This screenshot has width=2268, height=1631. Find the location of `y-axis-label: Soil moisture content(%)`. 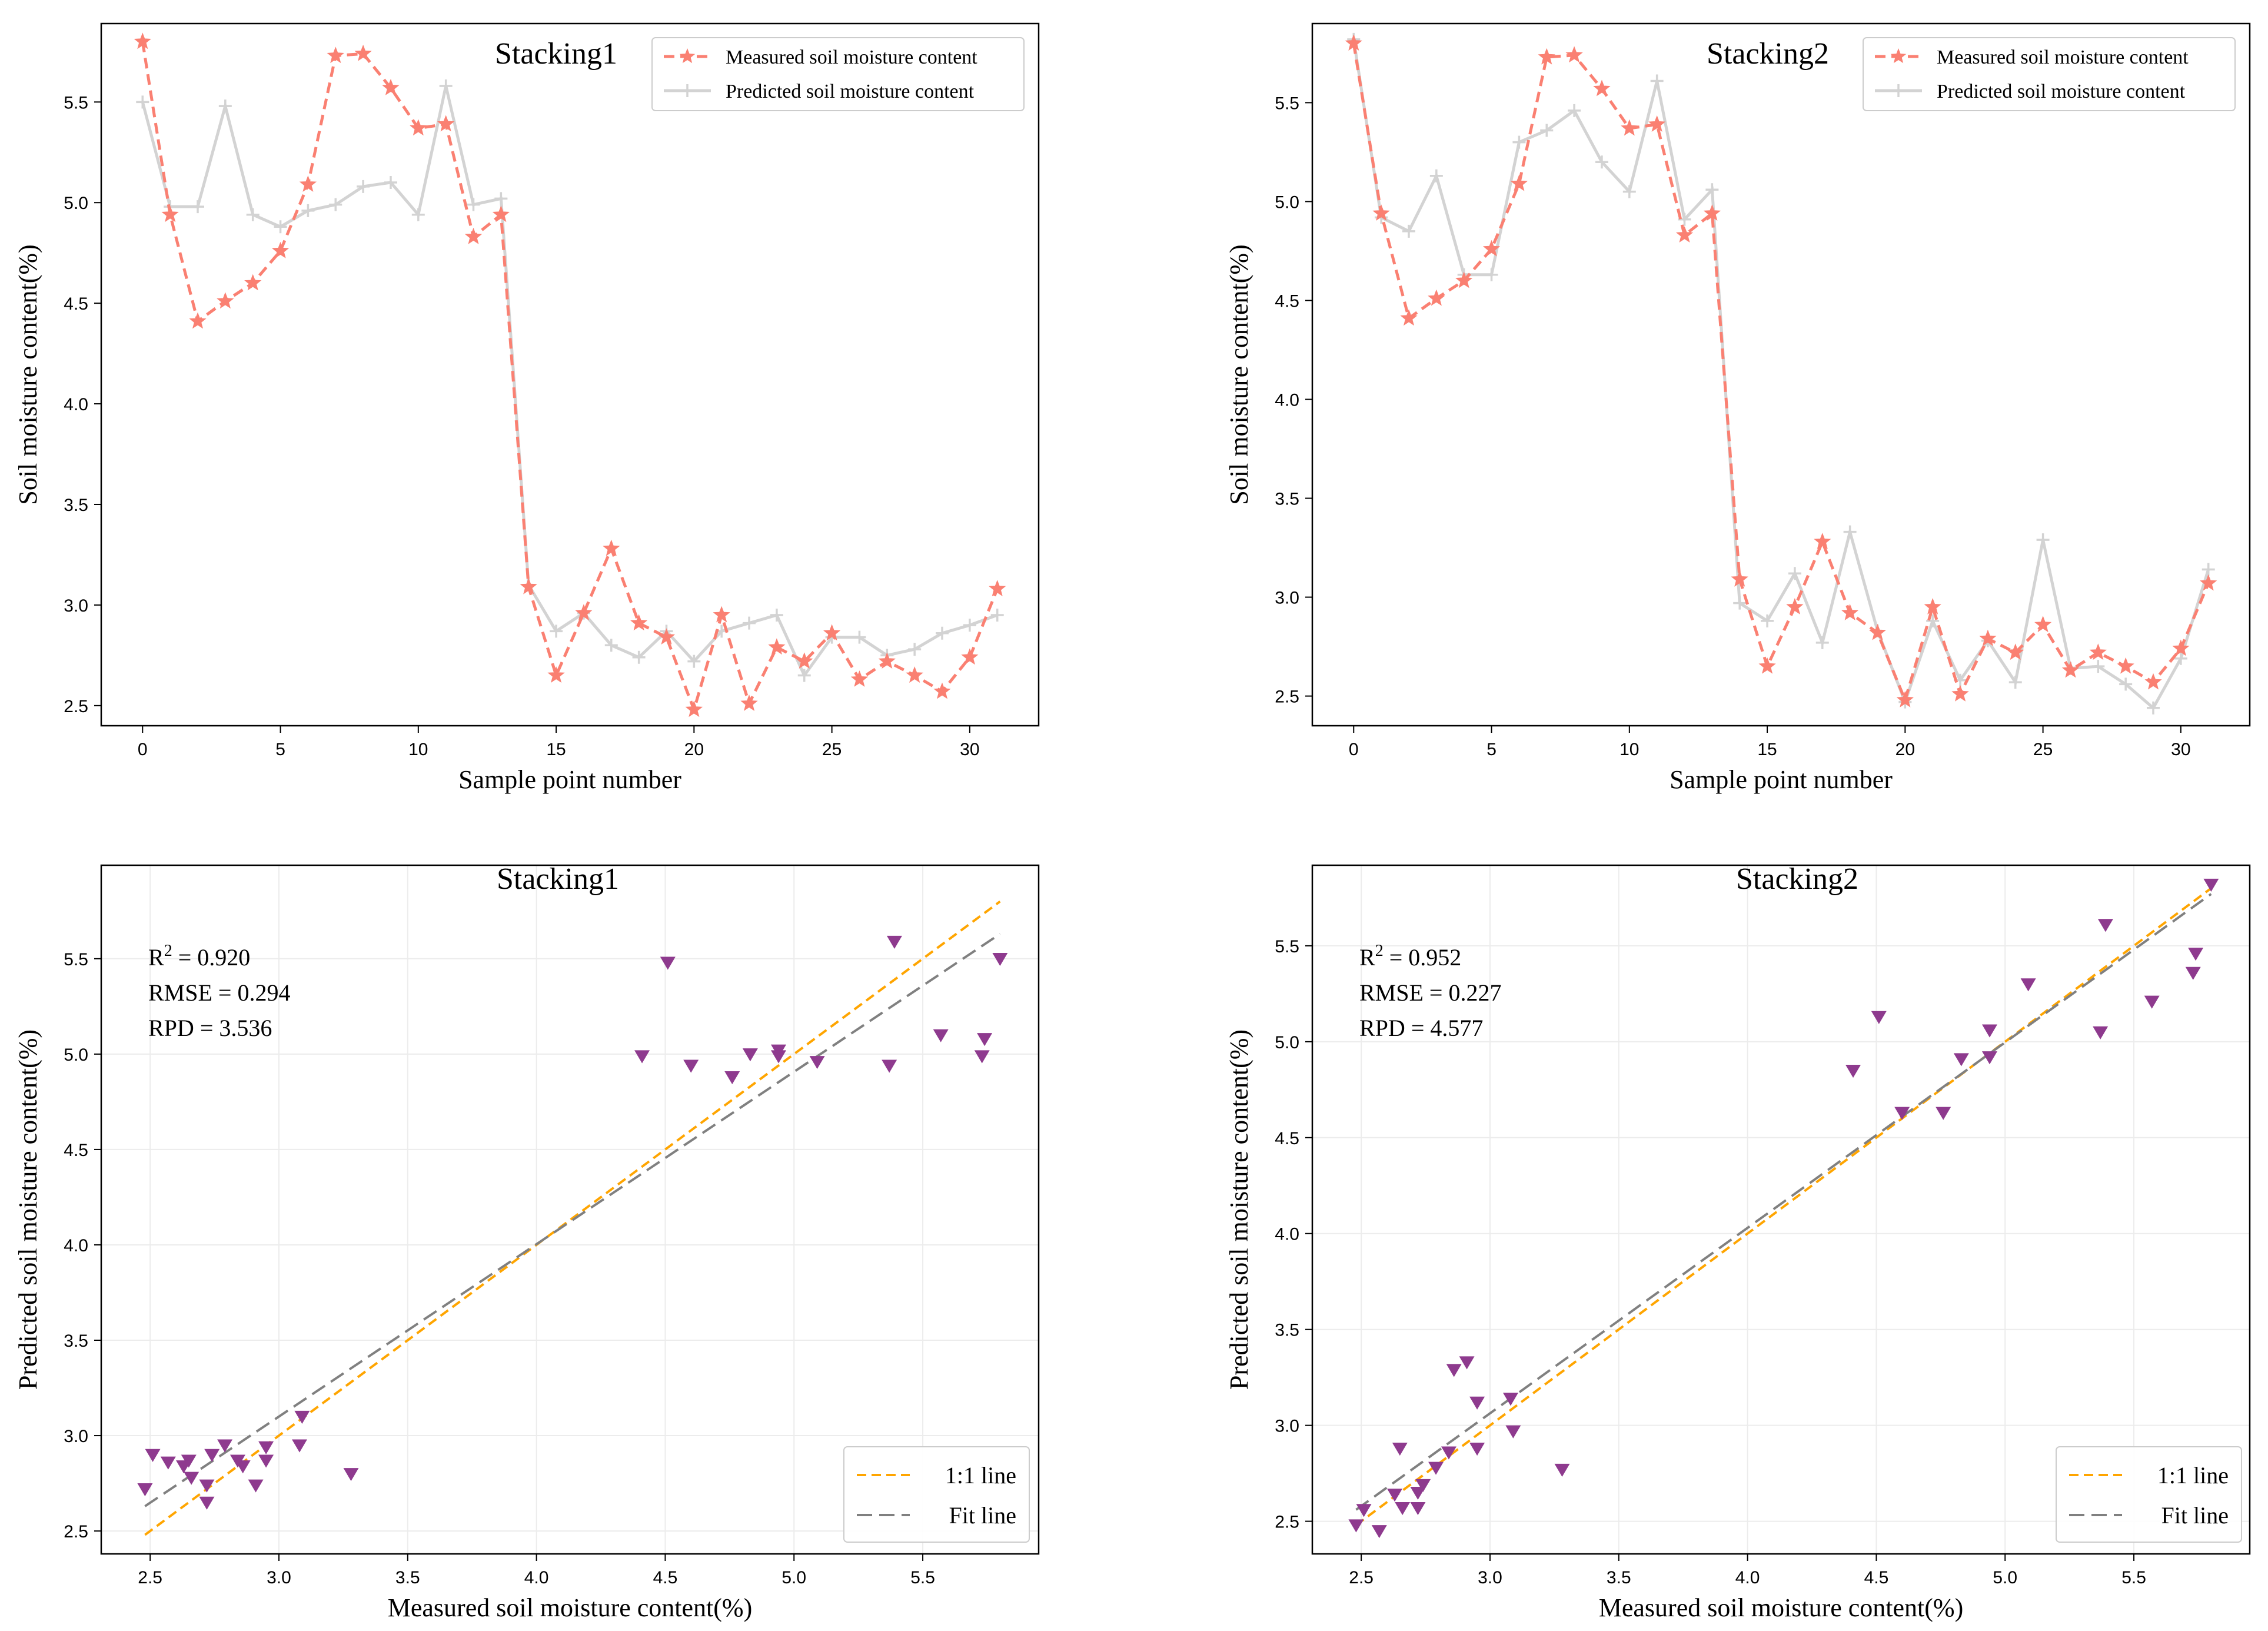

y-axis-label: Soil moisture content(%) is located at coordinates (1239, 374).